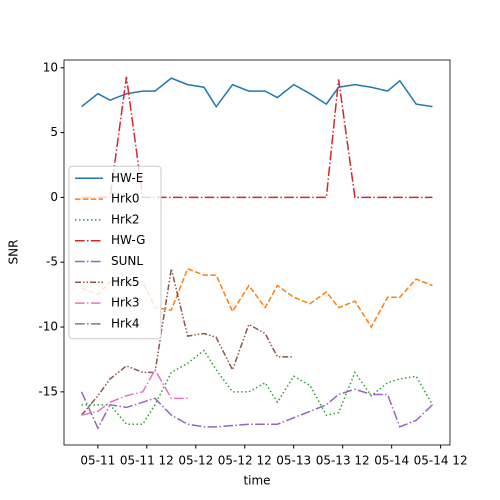 The height and width of the screenshot is (500, 500). I want to click on x-tick-label: 05-14 12, so click(441, 461).